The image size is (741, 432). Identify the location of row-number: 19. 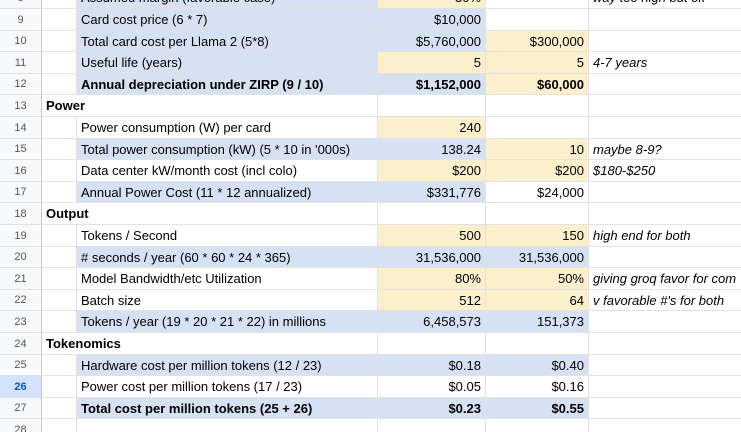
(21, 236).